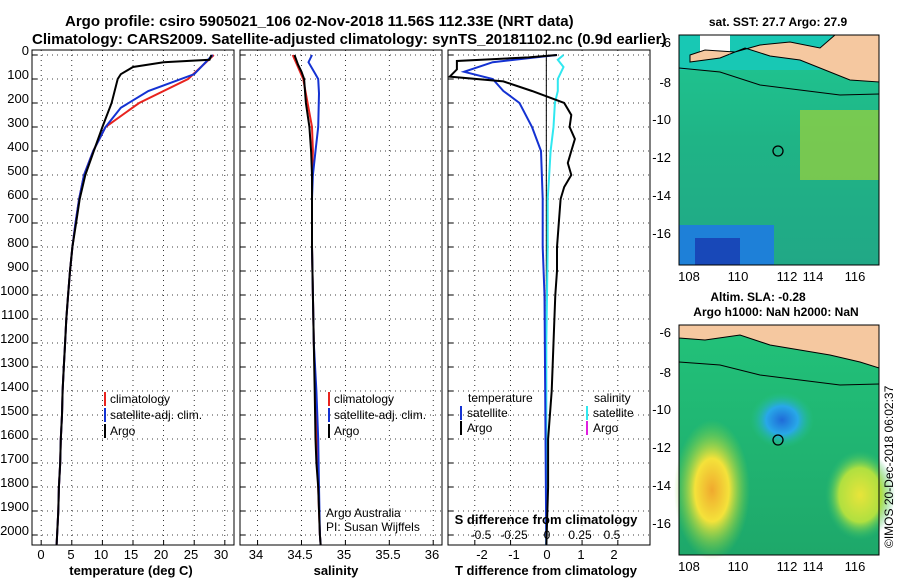  What do you see at coordinates (665, 332) in the screenshot?
I see `sla-map-lat-label: -6` at bounding box center [665, 332].